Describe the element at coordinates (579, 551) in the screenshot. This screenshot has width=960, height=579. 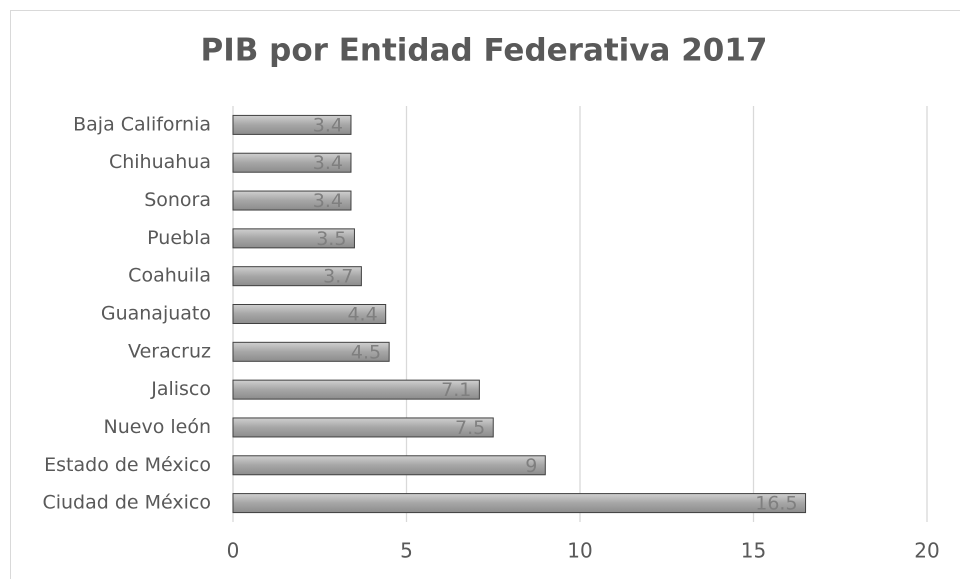
I see `x-tick-label: 10` at that location.